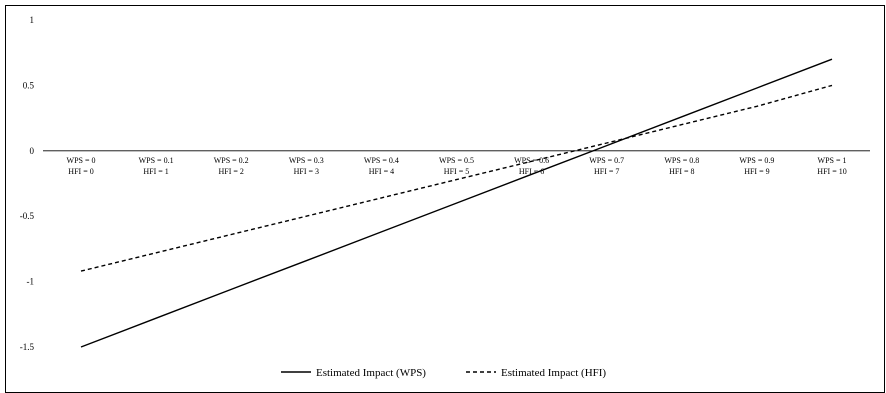  Describe the element at coordinates (81, 160) in the screenshot. I see `x-category-label: WPS = 0` at that location.